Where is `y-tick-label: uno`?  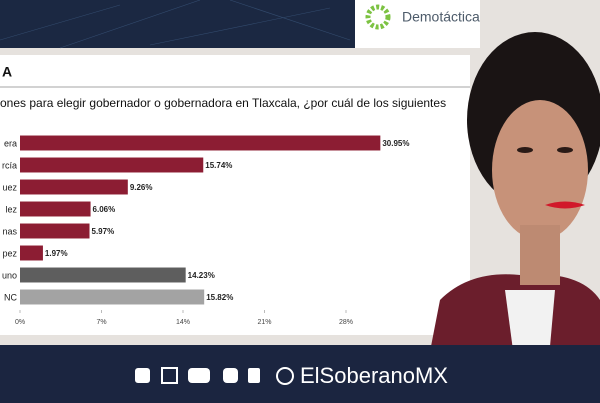 y-tick-label: uno is located at coordinates (9, 275).